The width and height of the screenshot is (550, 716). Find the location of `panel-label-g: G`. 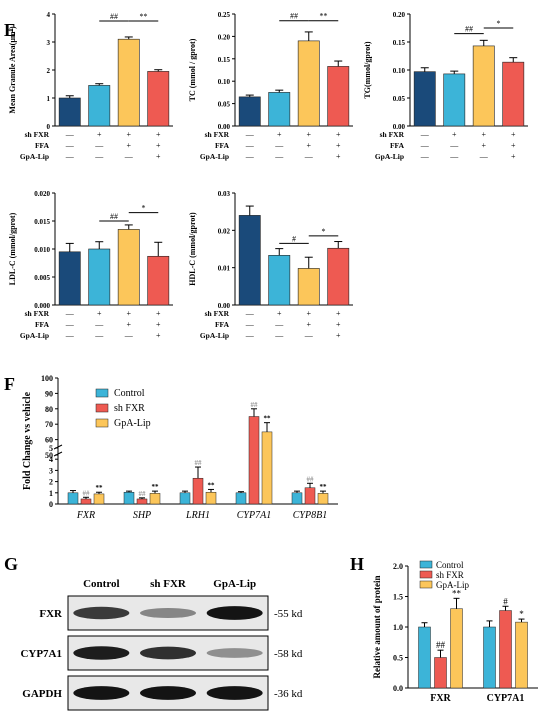

panel-label-g: G is located at coordinates (11, 564).